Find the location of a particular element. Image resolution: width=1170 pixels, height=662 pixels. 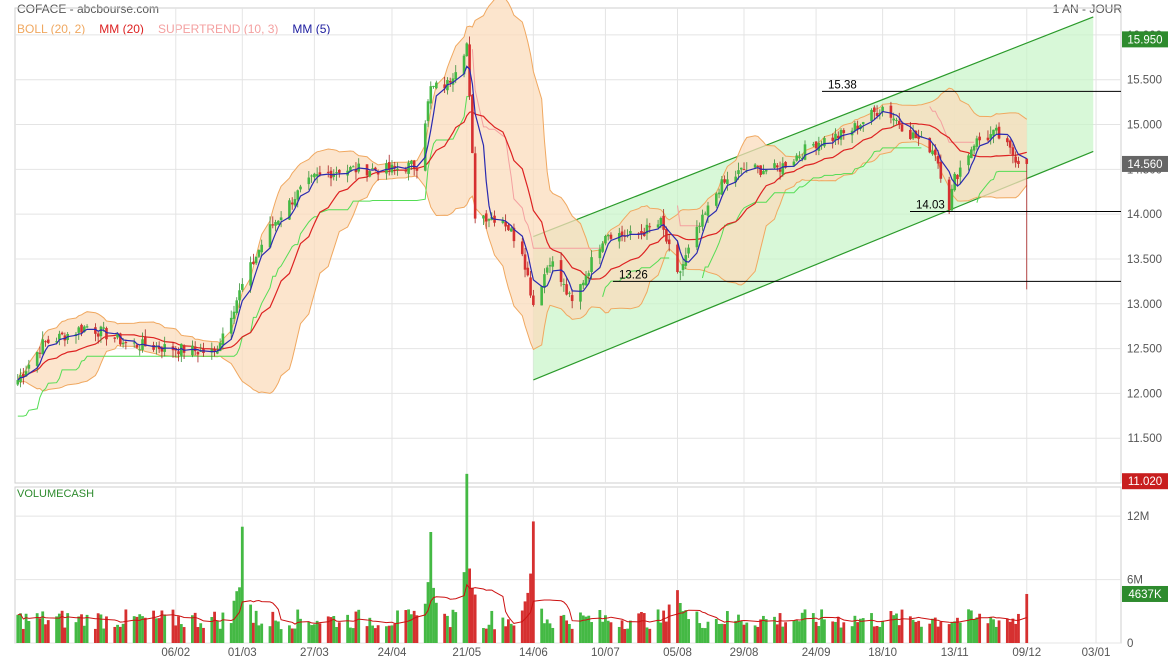

volume-tick-label: 6M is located at coordinates (1135, 581).